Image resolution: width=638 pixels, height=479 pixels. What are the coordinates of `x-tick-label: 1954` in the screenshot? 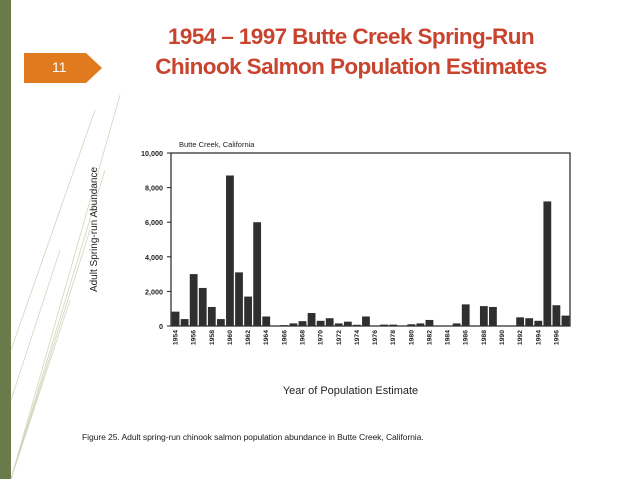 It's located at (176, 337).